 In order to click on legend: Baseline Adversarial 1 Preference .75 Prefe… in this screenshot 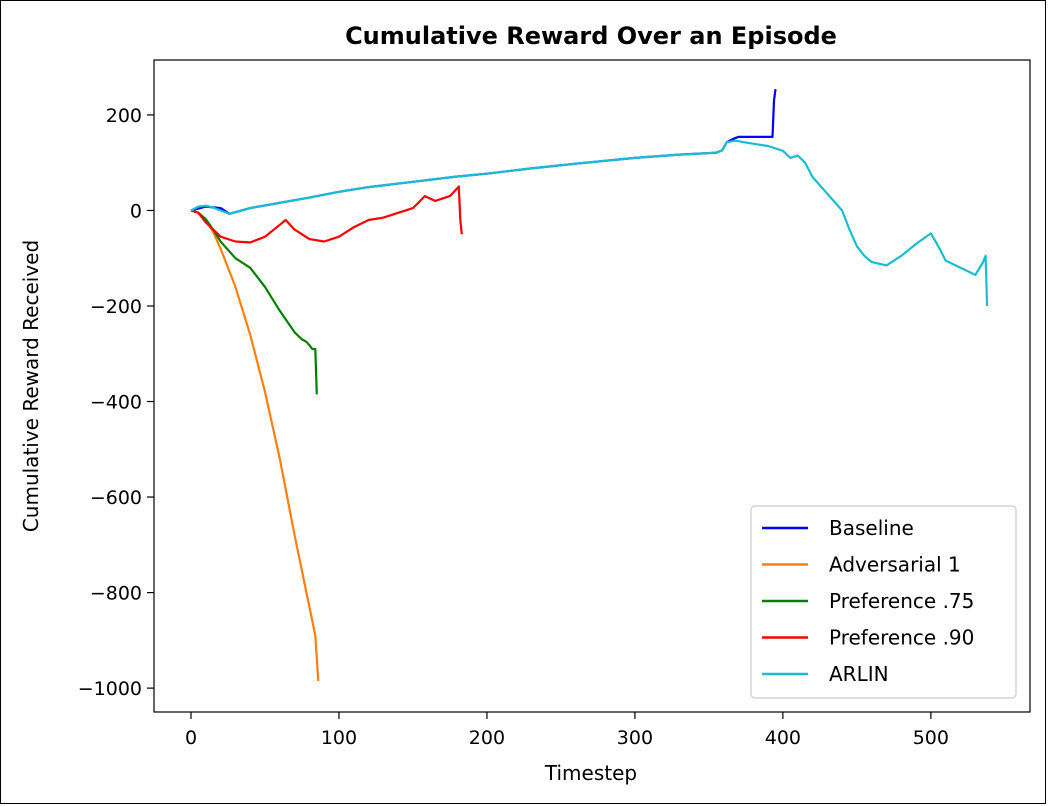, I will do `click(883, 602)`.